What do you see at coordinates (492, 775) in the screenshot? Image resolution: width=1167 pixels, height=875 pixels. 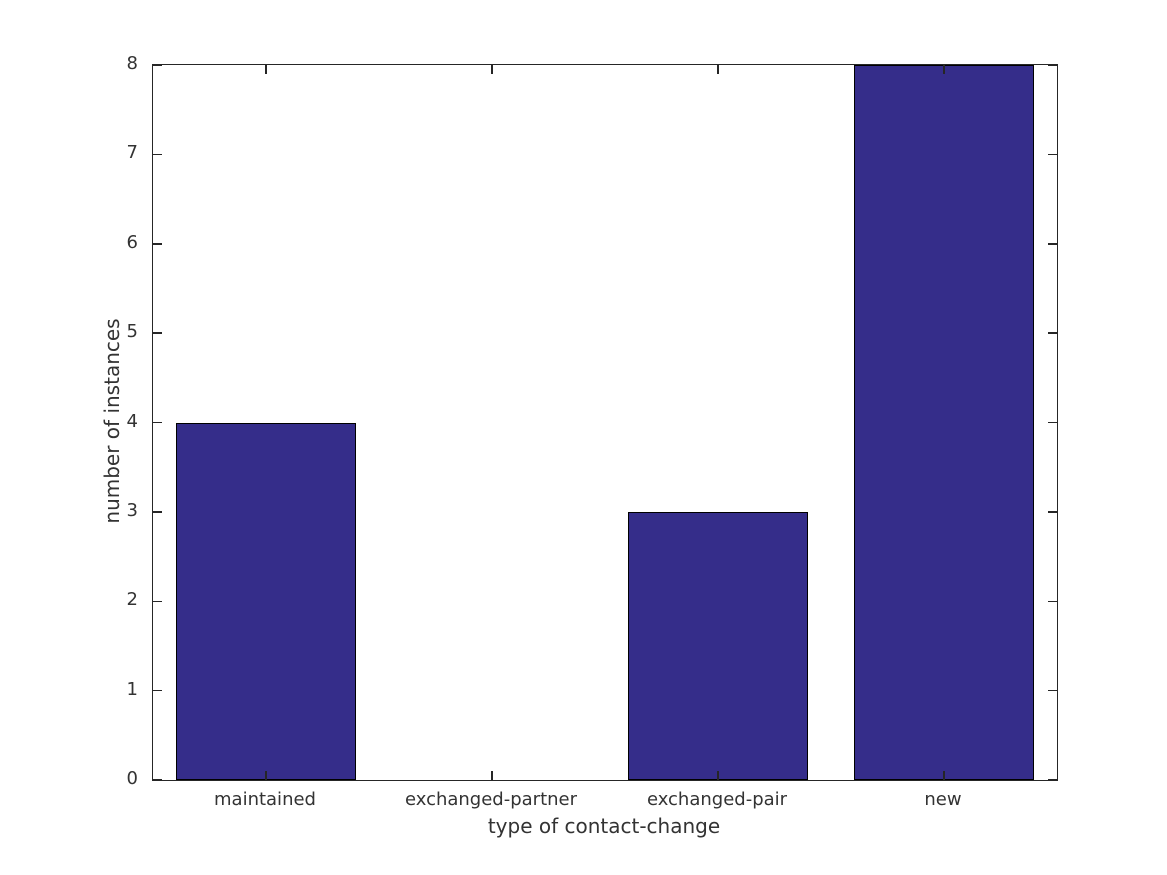 I see `x-tick-x-bottom-exchanged-partner` at bounding box center [492, 775].